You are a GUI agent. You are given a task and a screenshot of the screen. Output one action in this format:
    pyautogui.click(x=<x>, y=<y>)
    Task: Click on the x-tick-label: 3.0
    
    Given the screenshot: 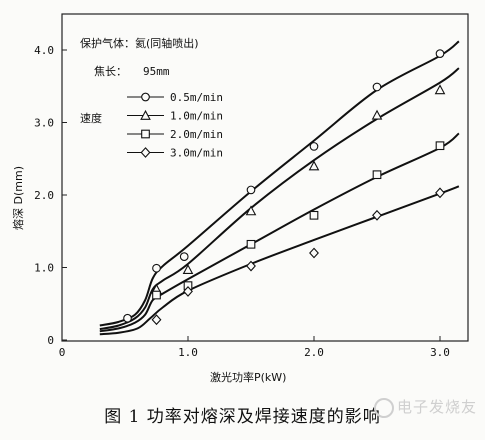 What is the action you would take?
    pyautogui.click(x=440, y=352)
    